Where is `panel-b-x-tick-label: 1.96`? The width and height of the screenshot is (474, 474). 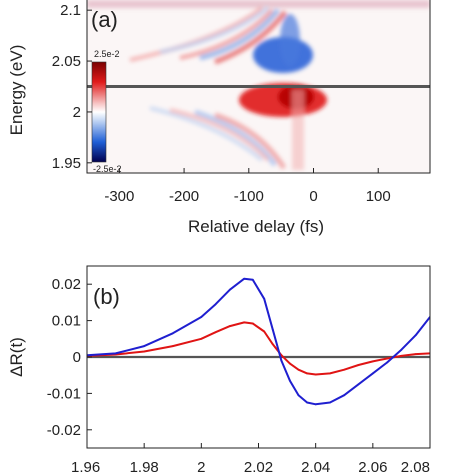
panel-b-x-tick-label: 1.96 is located at coordinates (85, 466).